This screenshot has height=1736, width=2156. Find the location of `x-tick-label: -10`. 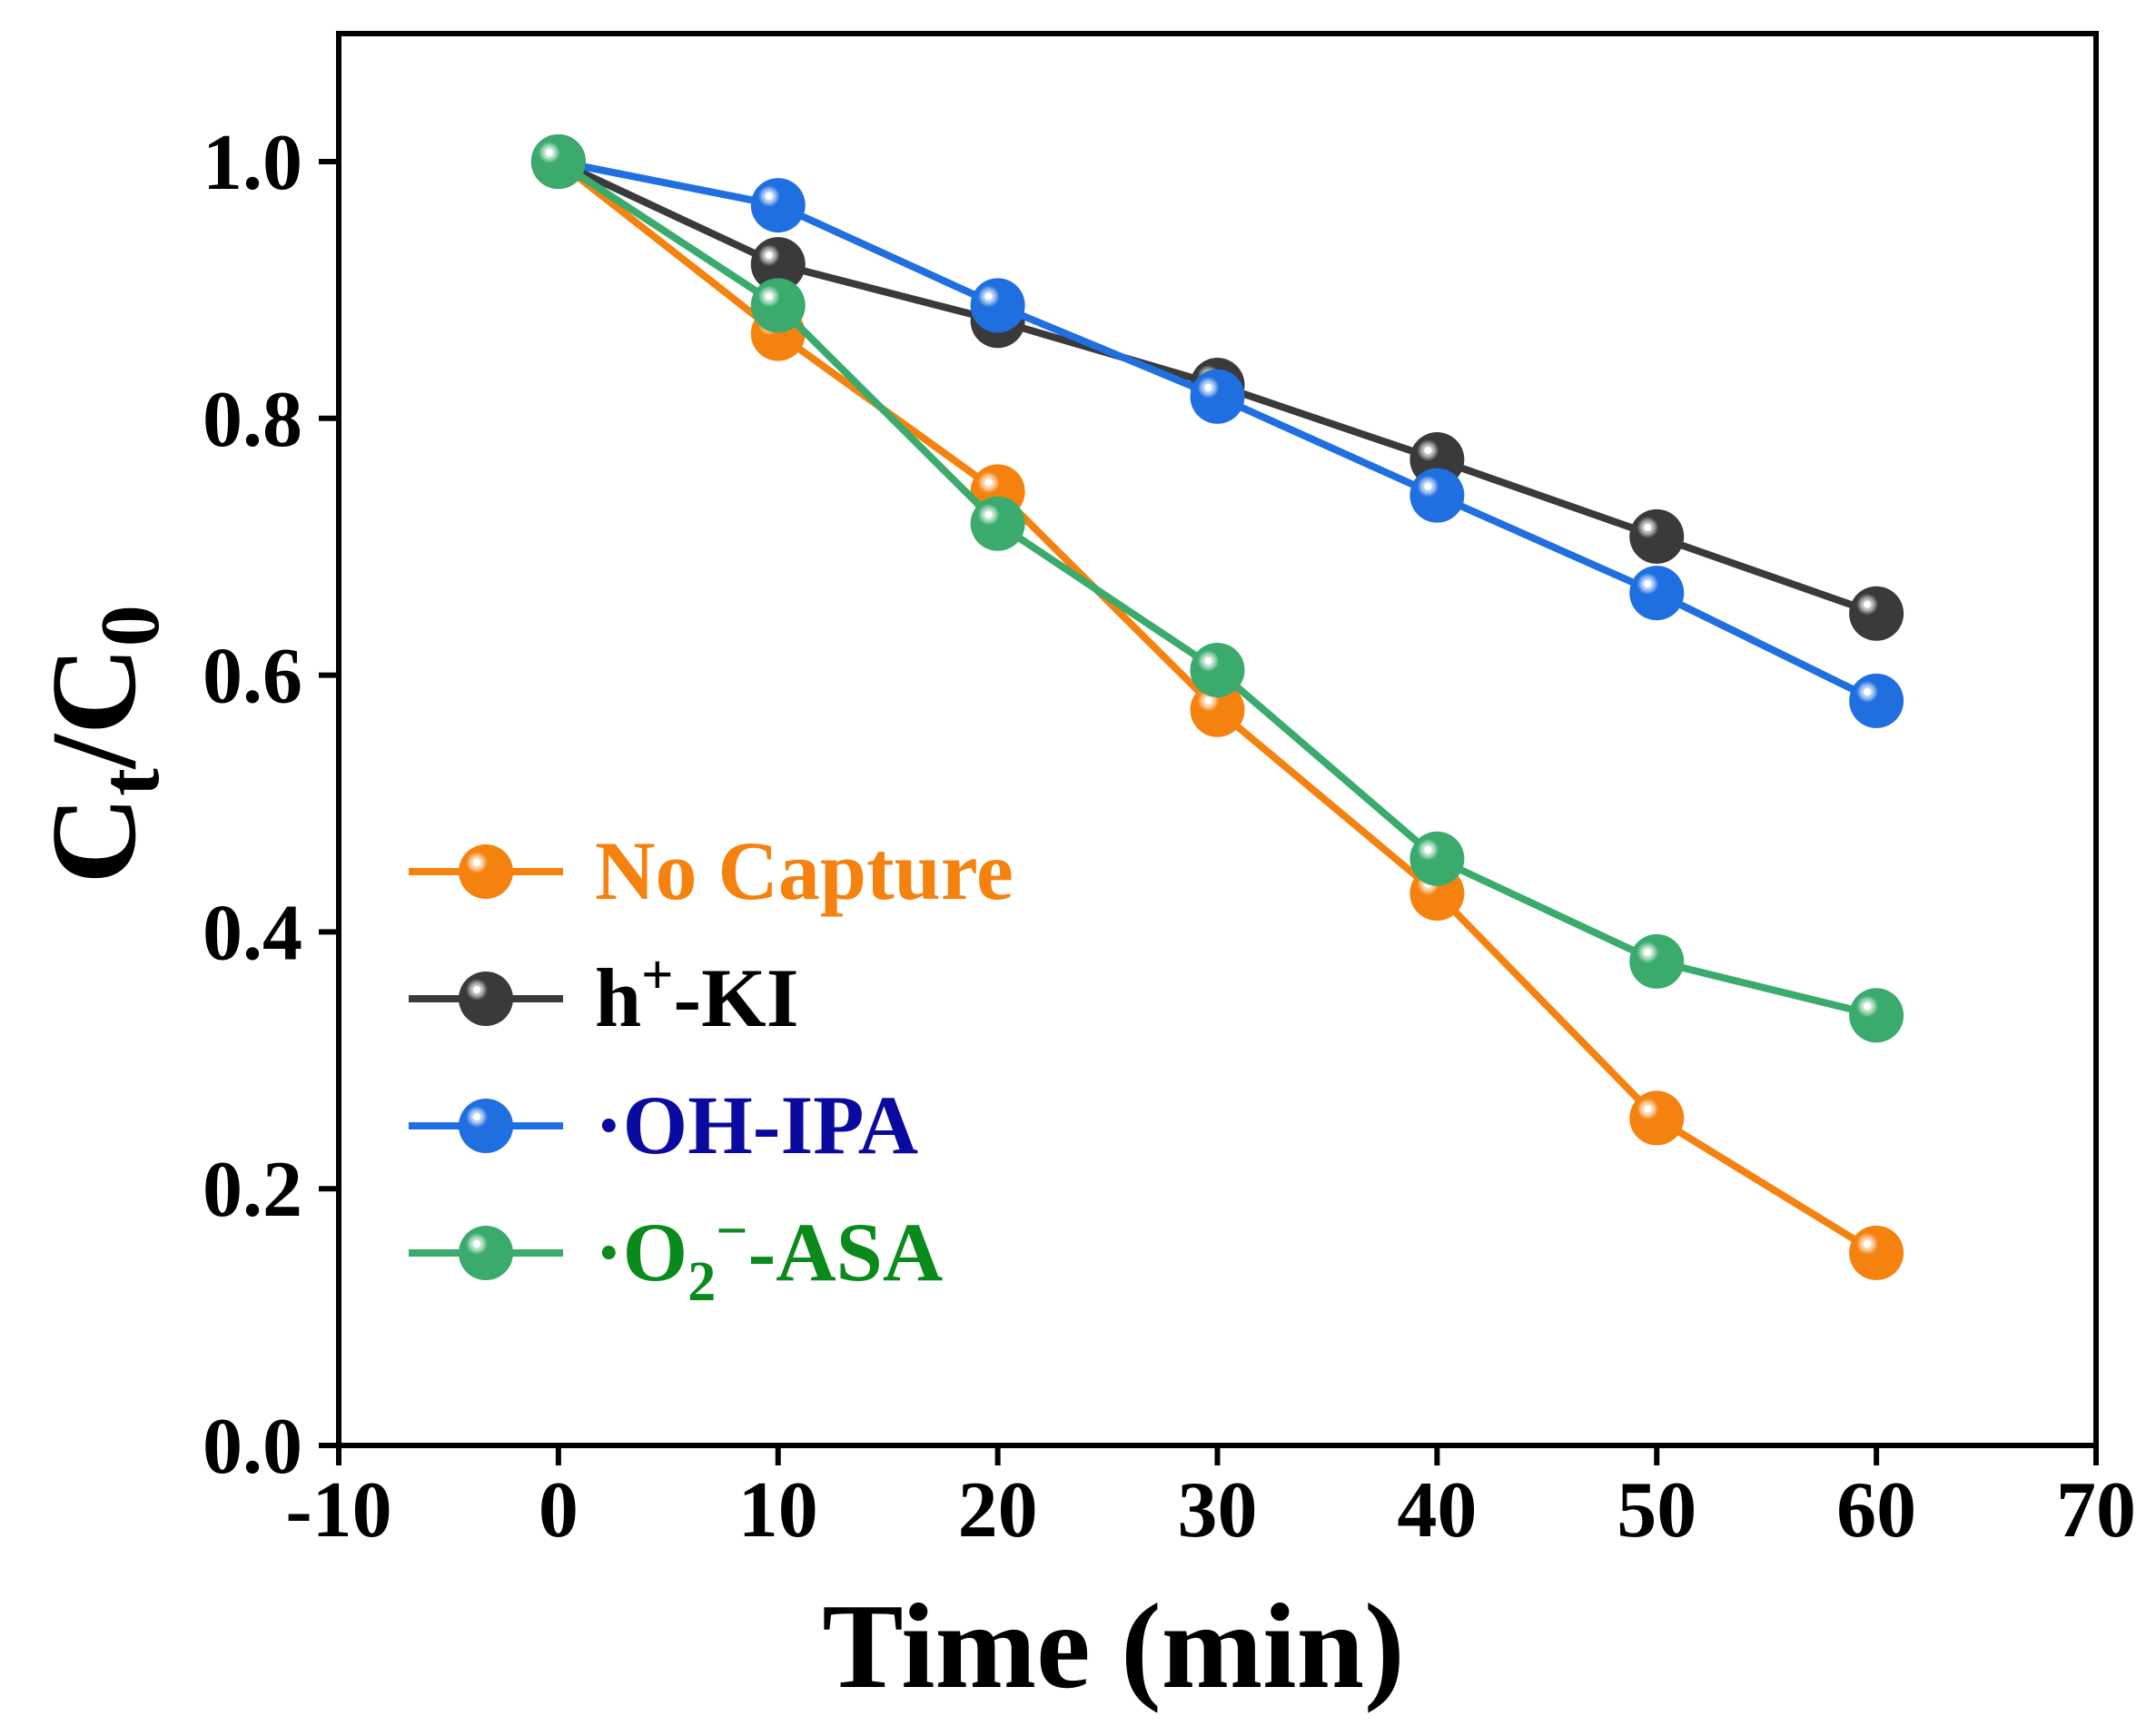

x-tick-label: -10 is located at coordinates (338, 1510).